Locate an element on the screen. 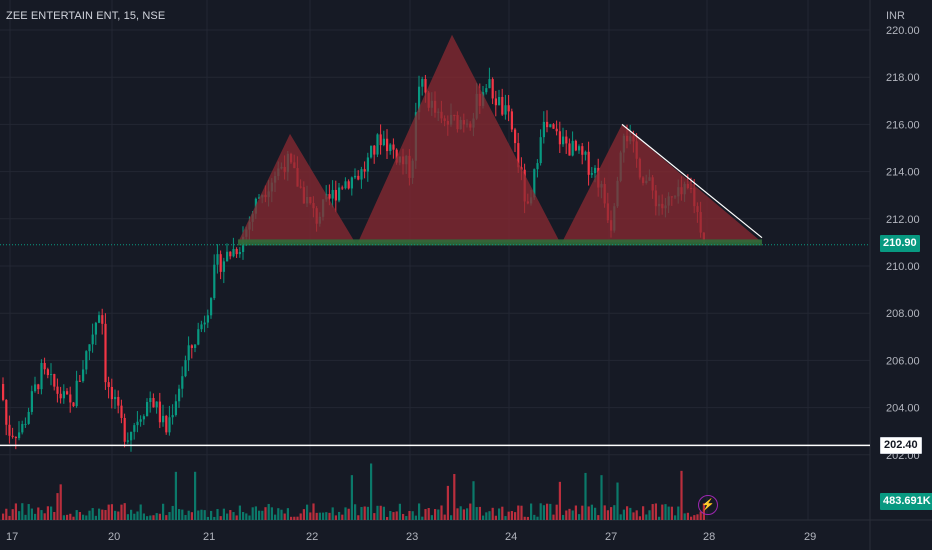 Image resolution: width=932 pixels, height=550 pixels. y-tick-label: 218.00 is located at coordinates (903, 78).